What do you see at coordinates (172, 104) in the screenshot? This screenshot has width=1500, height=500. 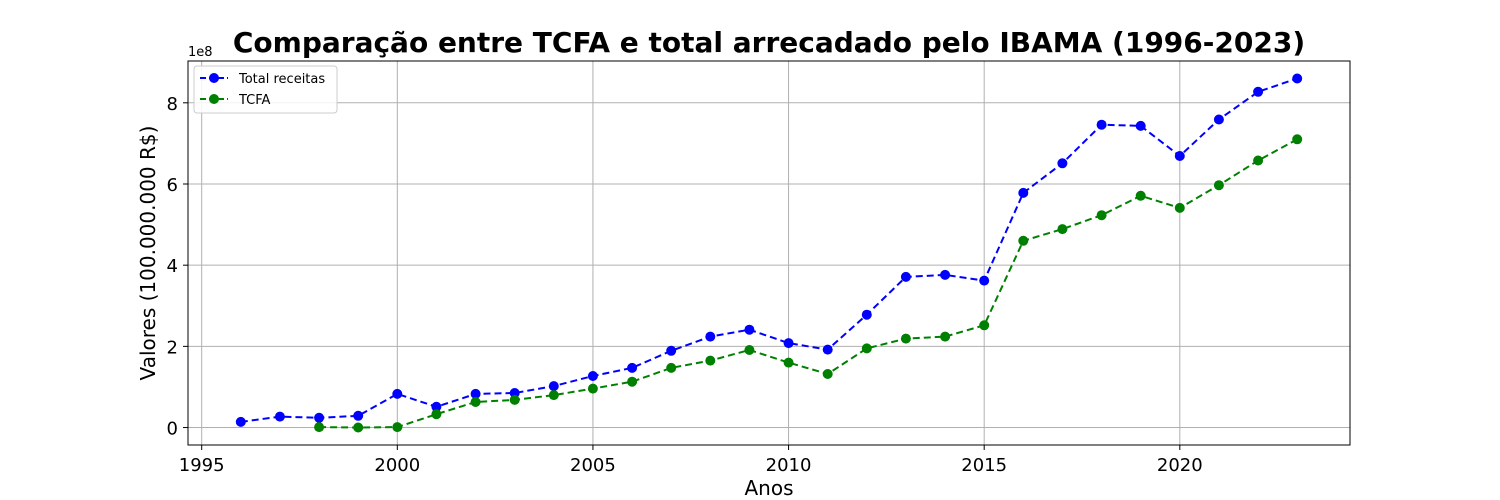 I see `y-tick-label: 8` at bounding box center [172, 104].